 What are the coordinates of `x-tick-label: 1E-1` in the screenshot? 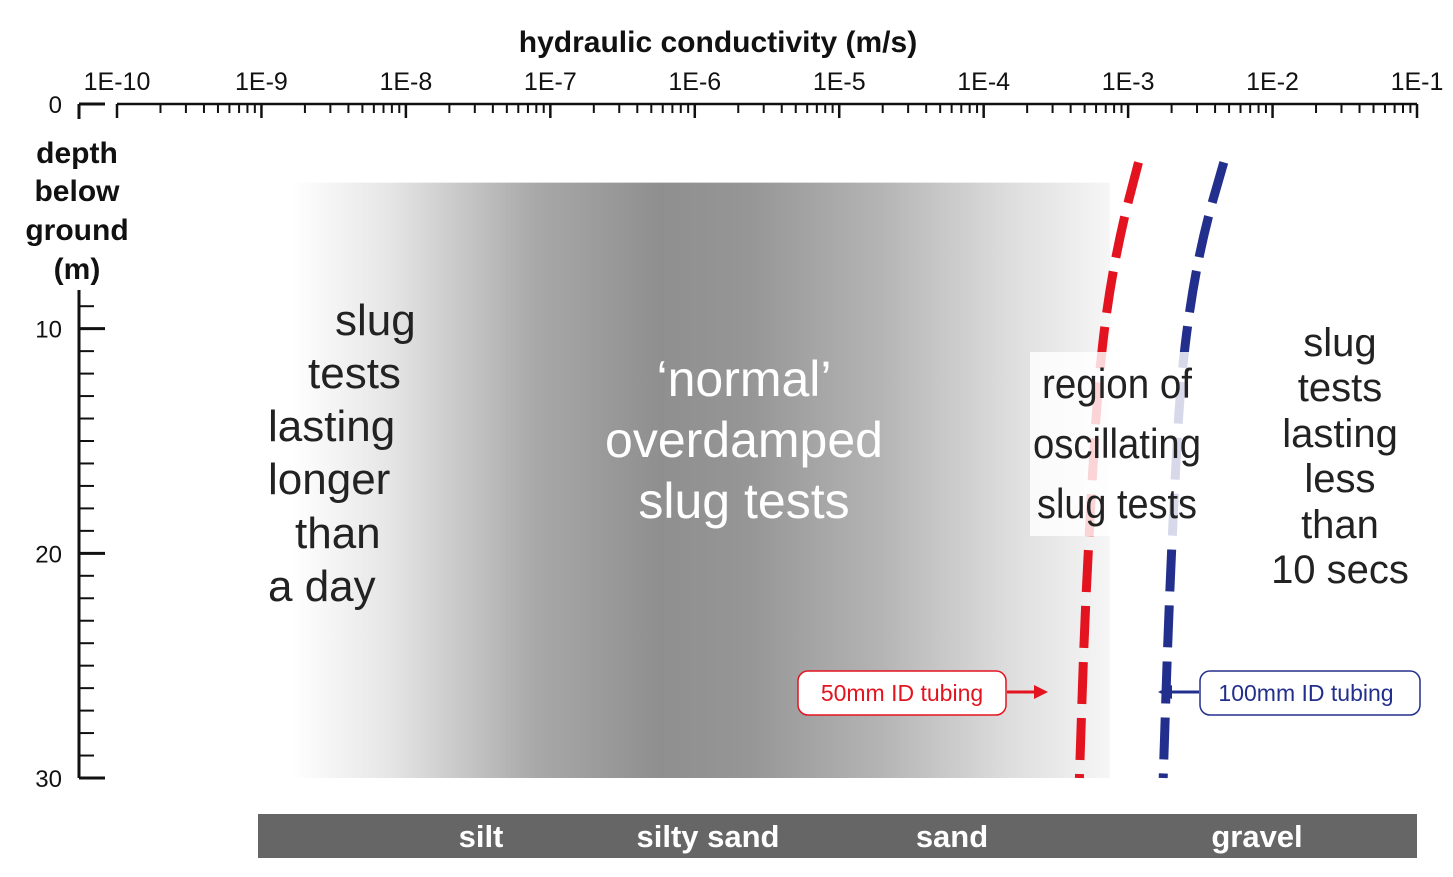 It's located at (1417, 82).